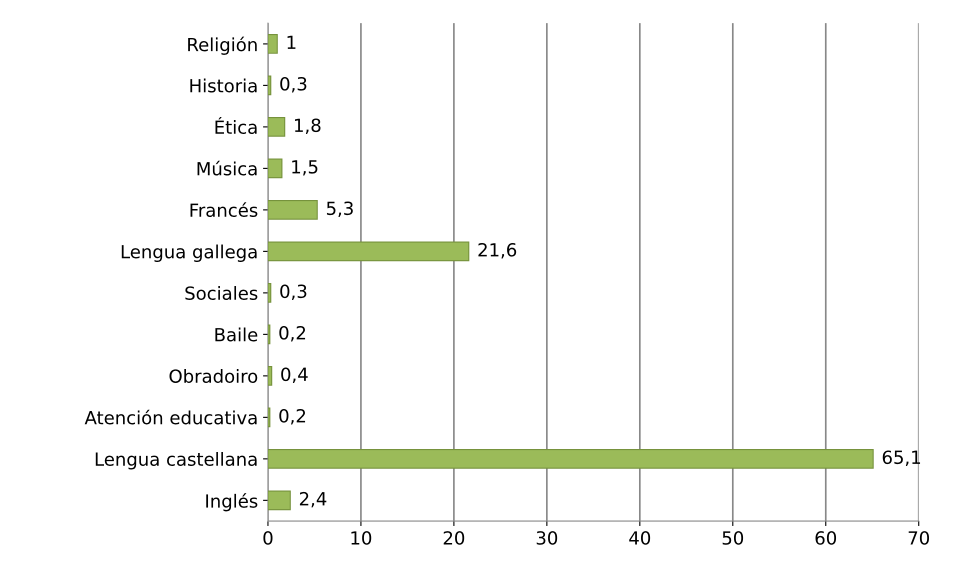  I want to click on x-tick-label: 0, so click(268, 538).